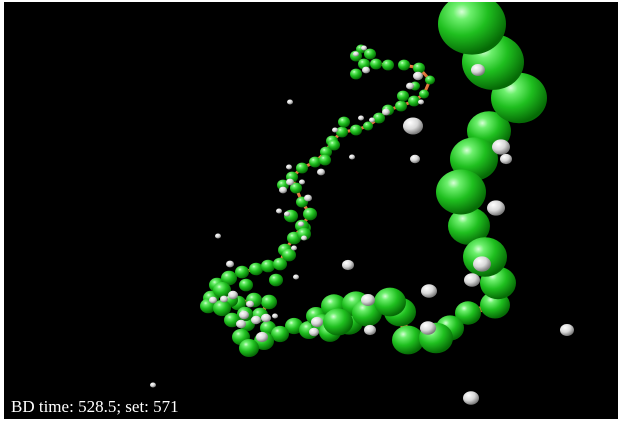 This screenshot has width=623, height=421. I want to click on simulation-status-text: BD time: 528.5; set: 571, so click(95, 407).